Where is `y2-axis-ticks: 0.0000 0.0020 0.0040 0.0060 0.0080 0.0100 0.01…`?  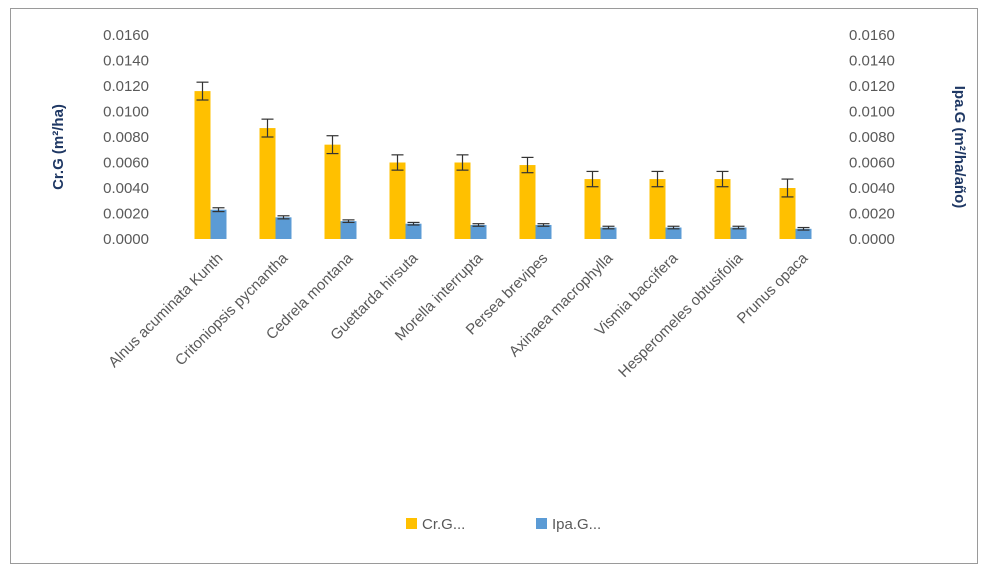
y2-axis-ticks: 0.0000 0.0020 0.0040 0.0060 0.0080 0.0100 0.01… is located at coordinates (872, 137).